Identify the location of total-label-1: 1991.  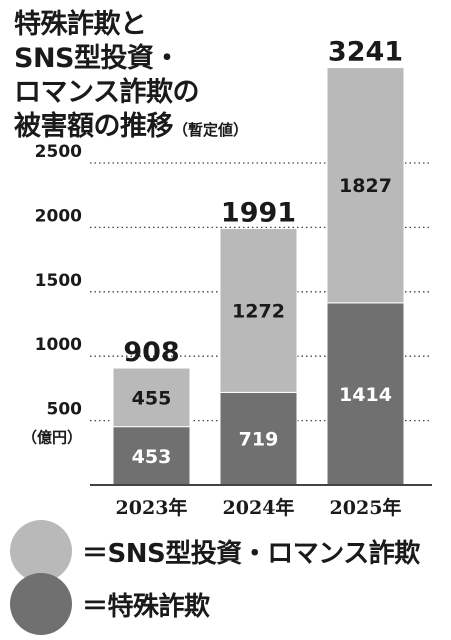
(258, 213).